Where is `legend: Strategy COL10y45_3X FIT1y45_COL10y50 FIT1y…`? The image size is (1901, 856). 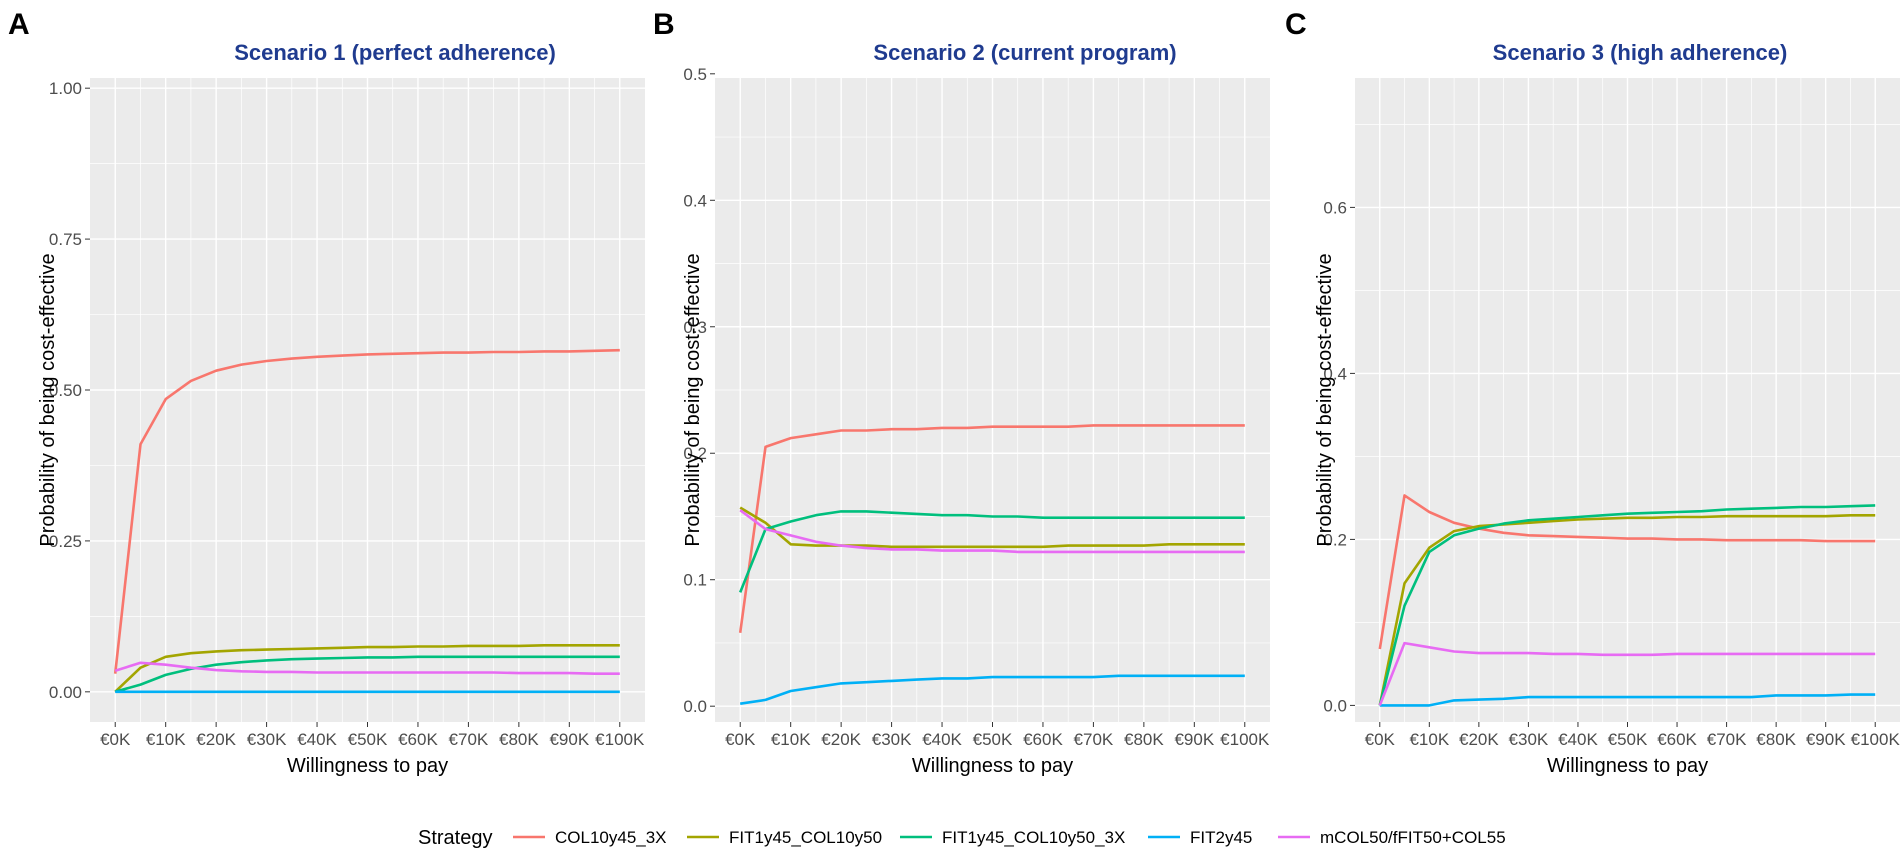
legend: Strategy COL10y45_3X FIT1y45_COL10y50 FIT1y… is located at coordinates (962, 838).